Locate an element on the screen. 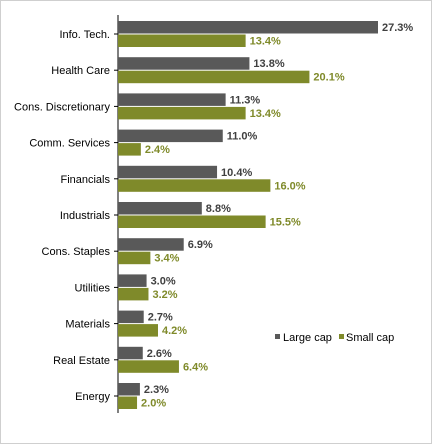 Image resolution: width=432 pixels, height=444 pixels. value-label-small-cap-energy: 2.0% is located at coordinates (153, 404).